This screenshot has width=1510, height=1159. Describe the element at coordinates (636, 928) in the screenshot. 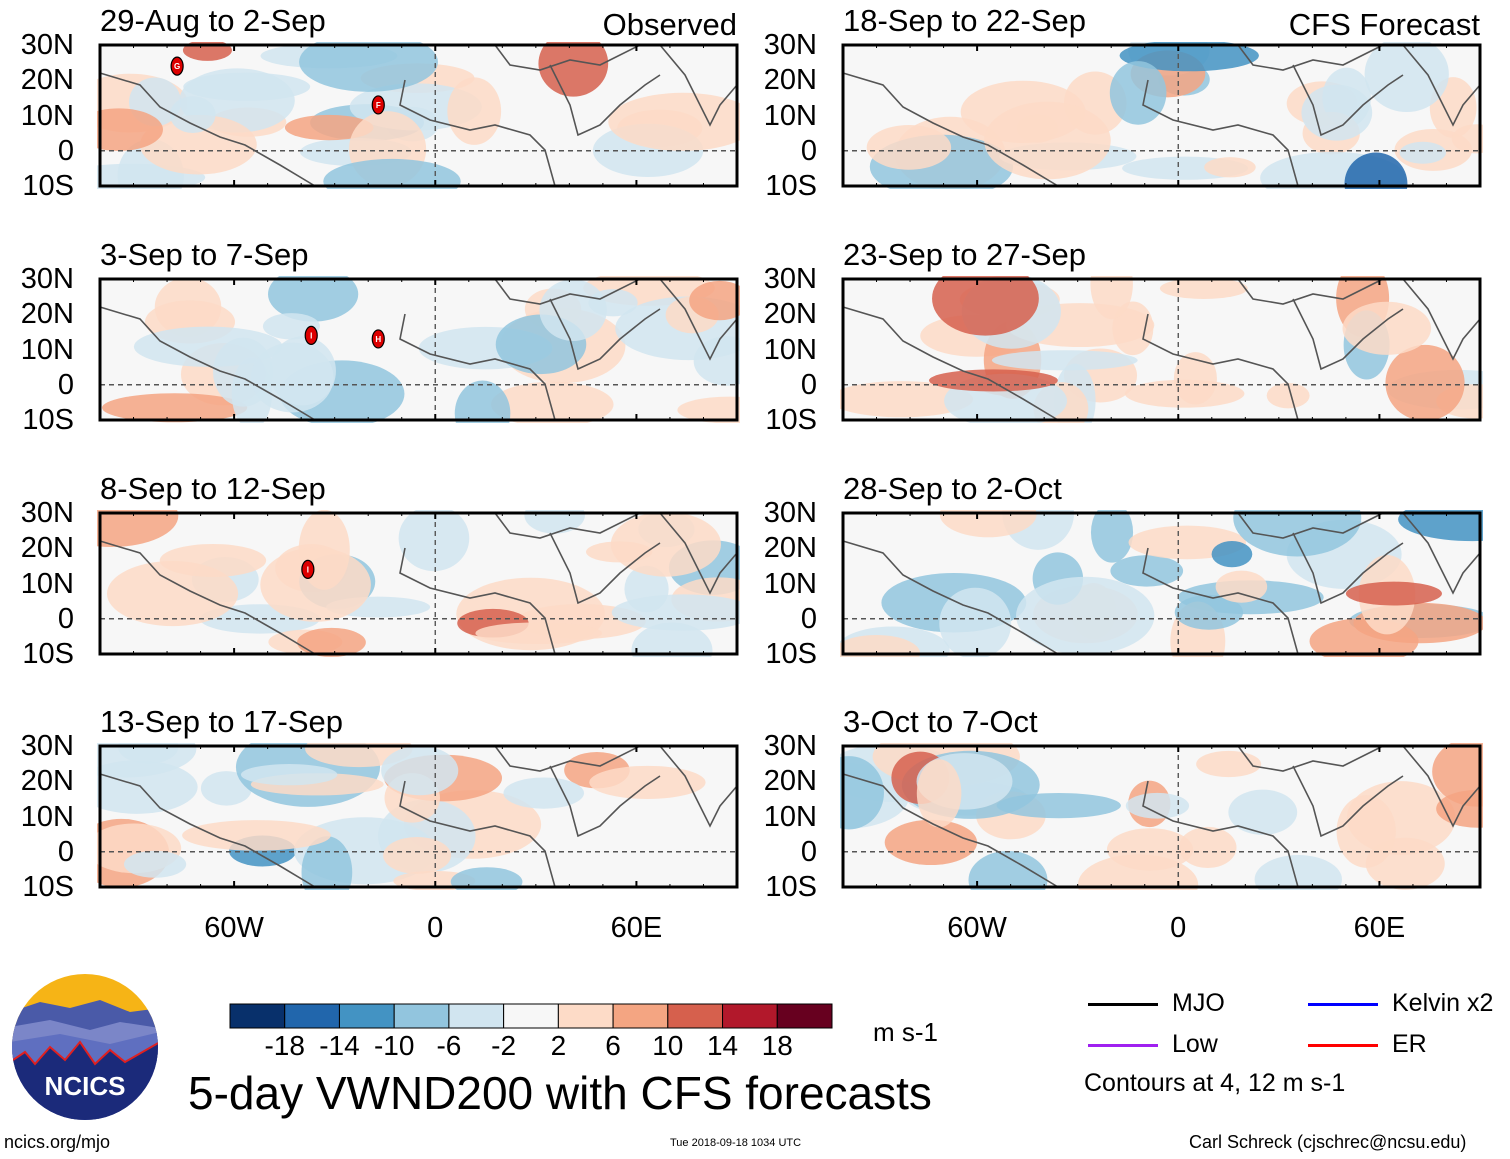

I see `x-tick-label: 60E` at that location.